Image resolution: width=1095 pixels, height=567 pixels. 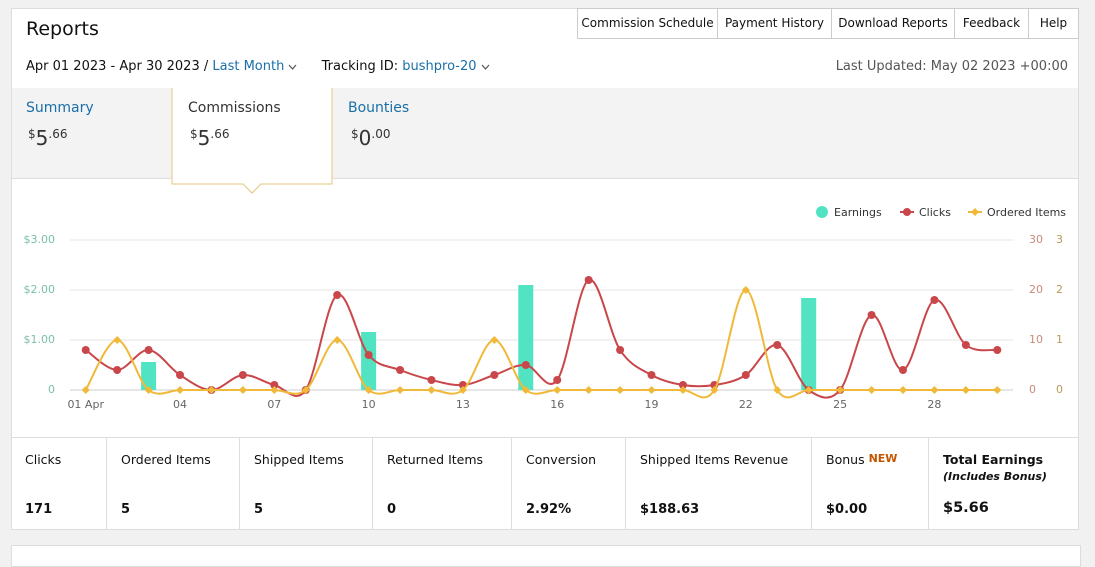 What do you see at coordinates (652, 404) in the screenshot?
I see `x-tick-label: 19` at bounding box center [652, 404].